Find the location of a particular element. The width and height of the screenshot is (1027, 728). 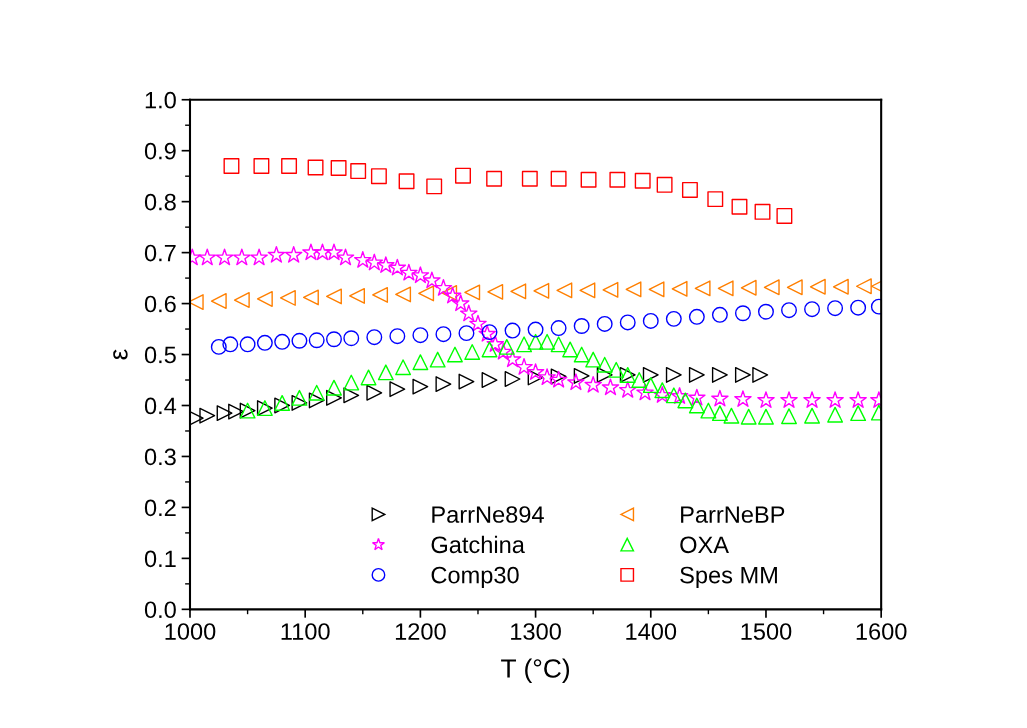

legend-label: Gatchina is located at coordinates (478, 544).